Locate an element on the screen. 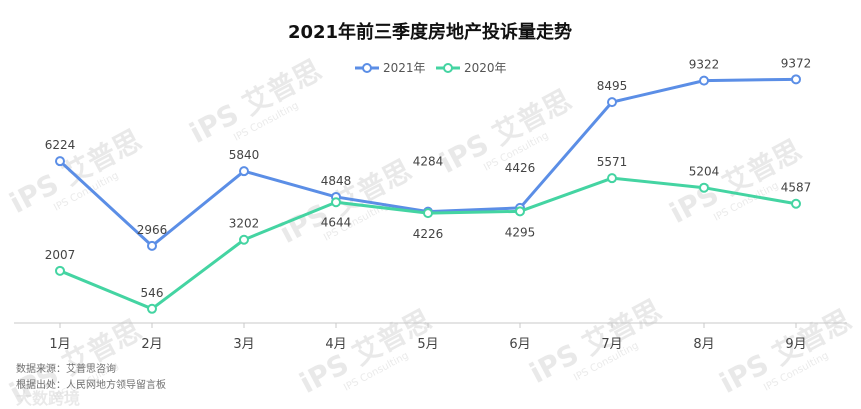  data-label: 9372 is located at coordinates (796, 63).